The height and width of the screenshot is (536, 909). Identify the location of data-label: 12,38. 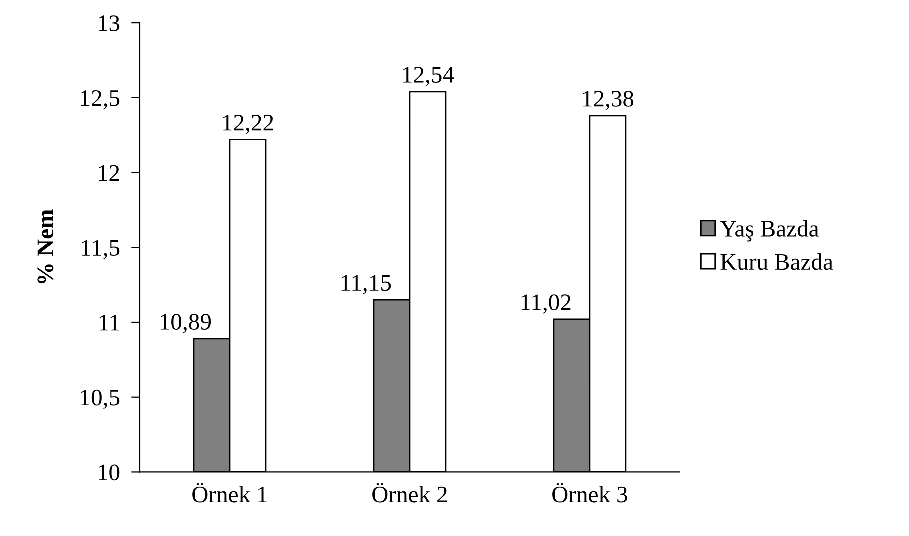
(608, 100).